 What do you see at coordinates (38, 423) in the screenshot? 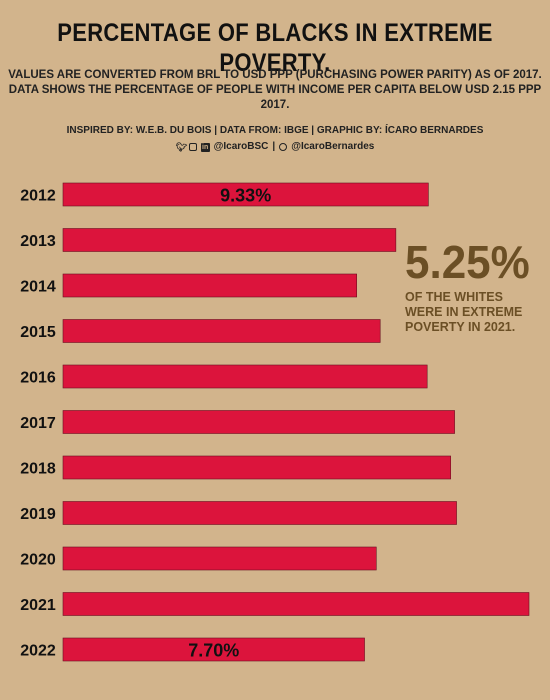
I see `year-label: 2017` at bounding box center [38, 423].